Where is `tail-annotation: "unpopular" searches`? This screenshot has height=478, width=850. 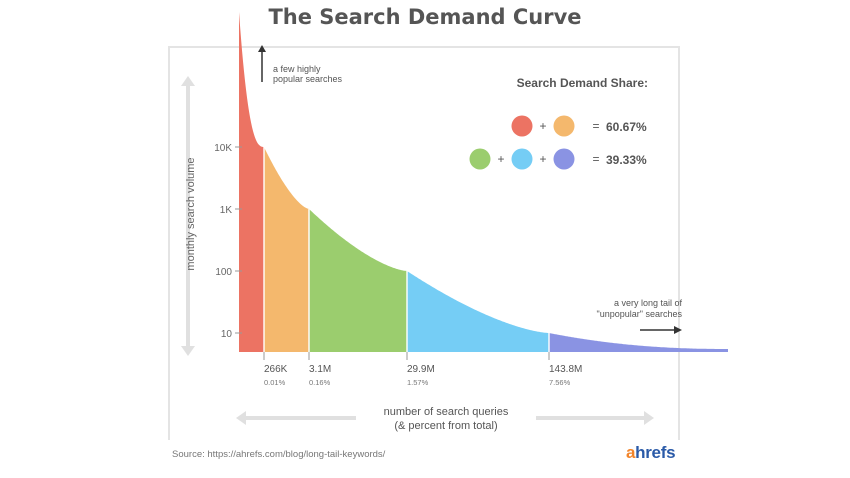
tail-annotation: "unpopular" searches is located at coordinates (640, 314).